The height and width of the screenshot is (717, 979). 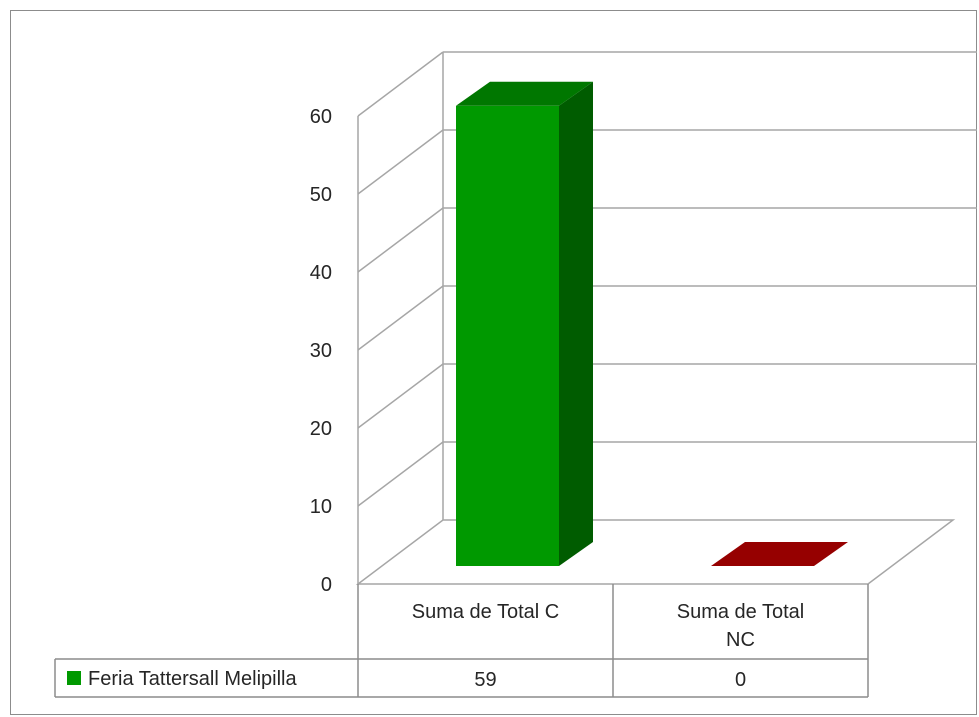 What do you see at coordinates (321, 195) in the screenshot?
I see `y-tick-label: 50` at bounding box center [321, 195].